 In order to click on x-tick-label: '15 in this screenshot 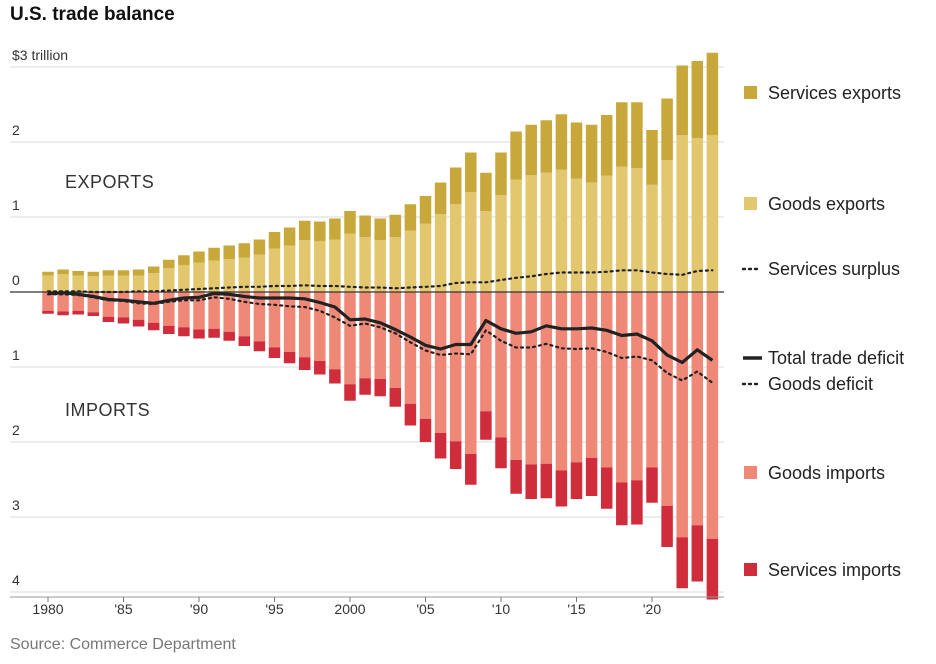, I will do `click(576, 609)`.